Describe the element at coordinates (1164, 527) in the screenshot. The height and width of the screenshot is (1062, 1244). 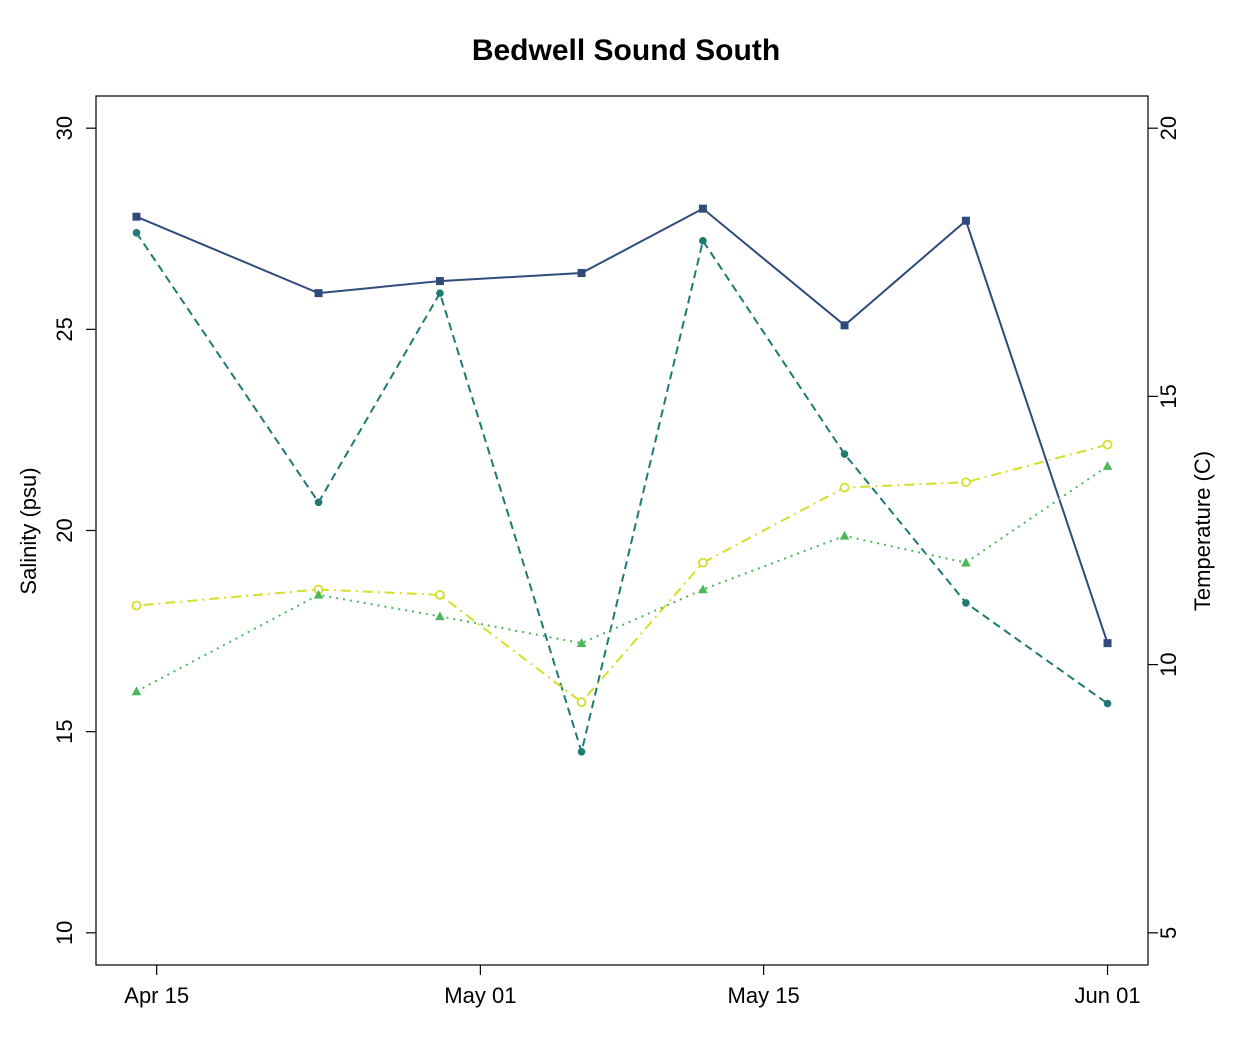
I see `y-axis-right: 5 10 15 20` at that location.